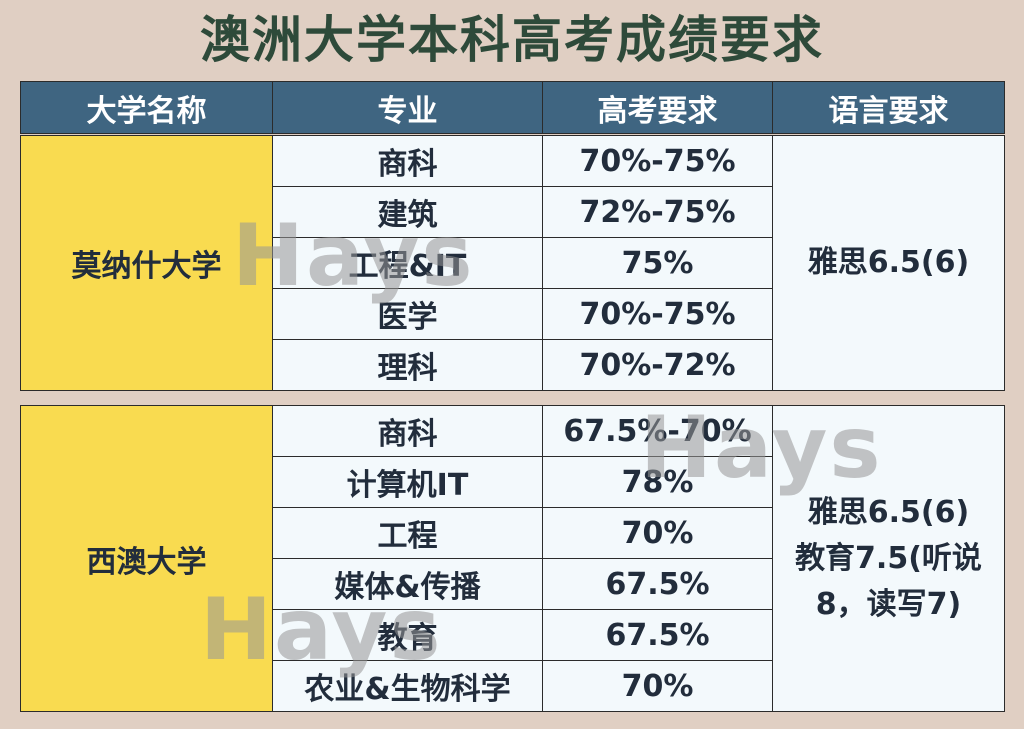 Image resolution: width=1024 pixels, height=729 pixels. What do you see at coordinates (407, 584) in the screenshot?
I see `major-cell: 媒体&传播` at bounding box center [407, 584].